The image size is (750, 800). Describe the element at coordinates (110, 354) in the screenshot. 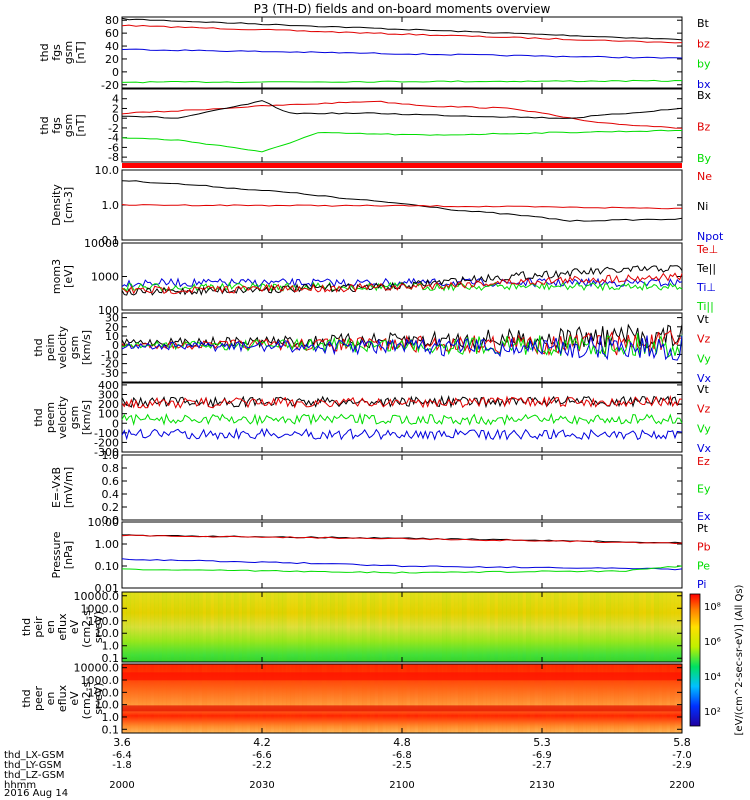

I see `y-tick-label: -10` at that location.